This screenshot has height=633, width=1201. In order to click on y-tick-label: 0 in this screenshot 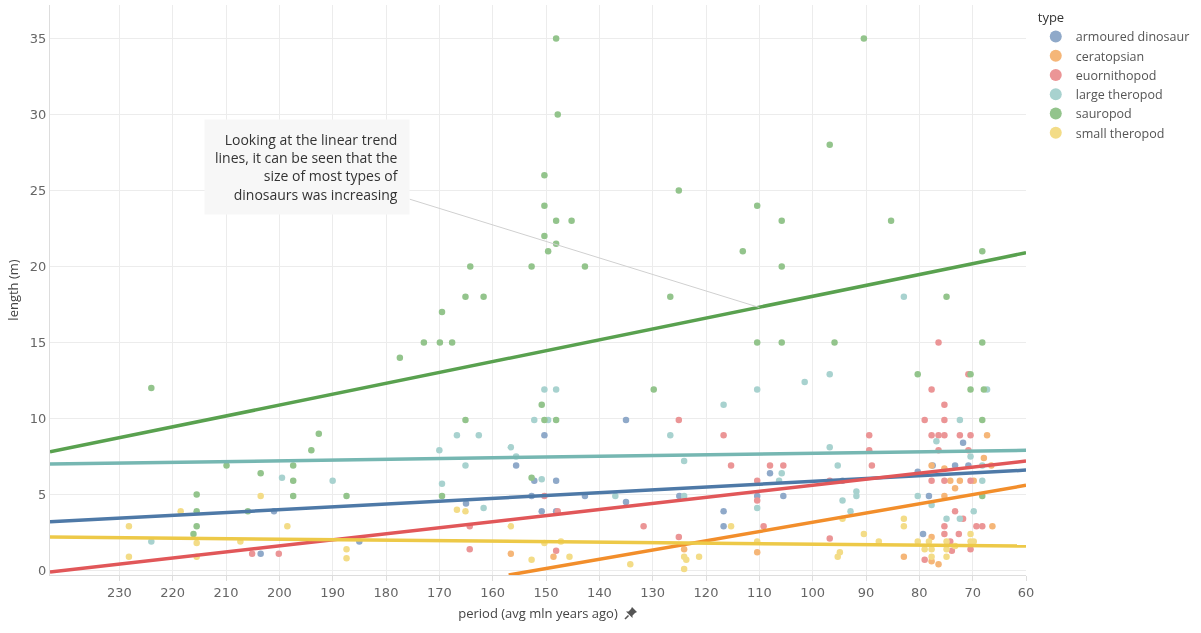, I will do `click(42, 570)`.